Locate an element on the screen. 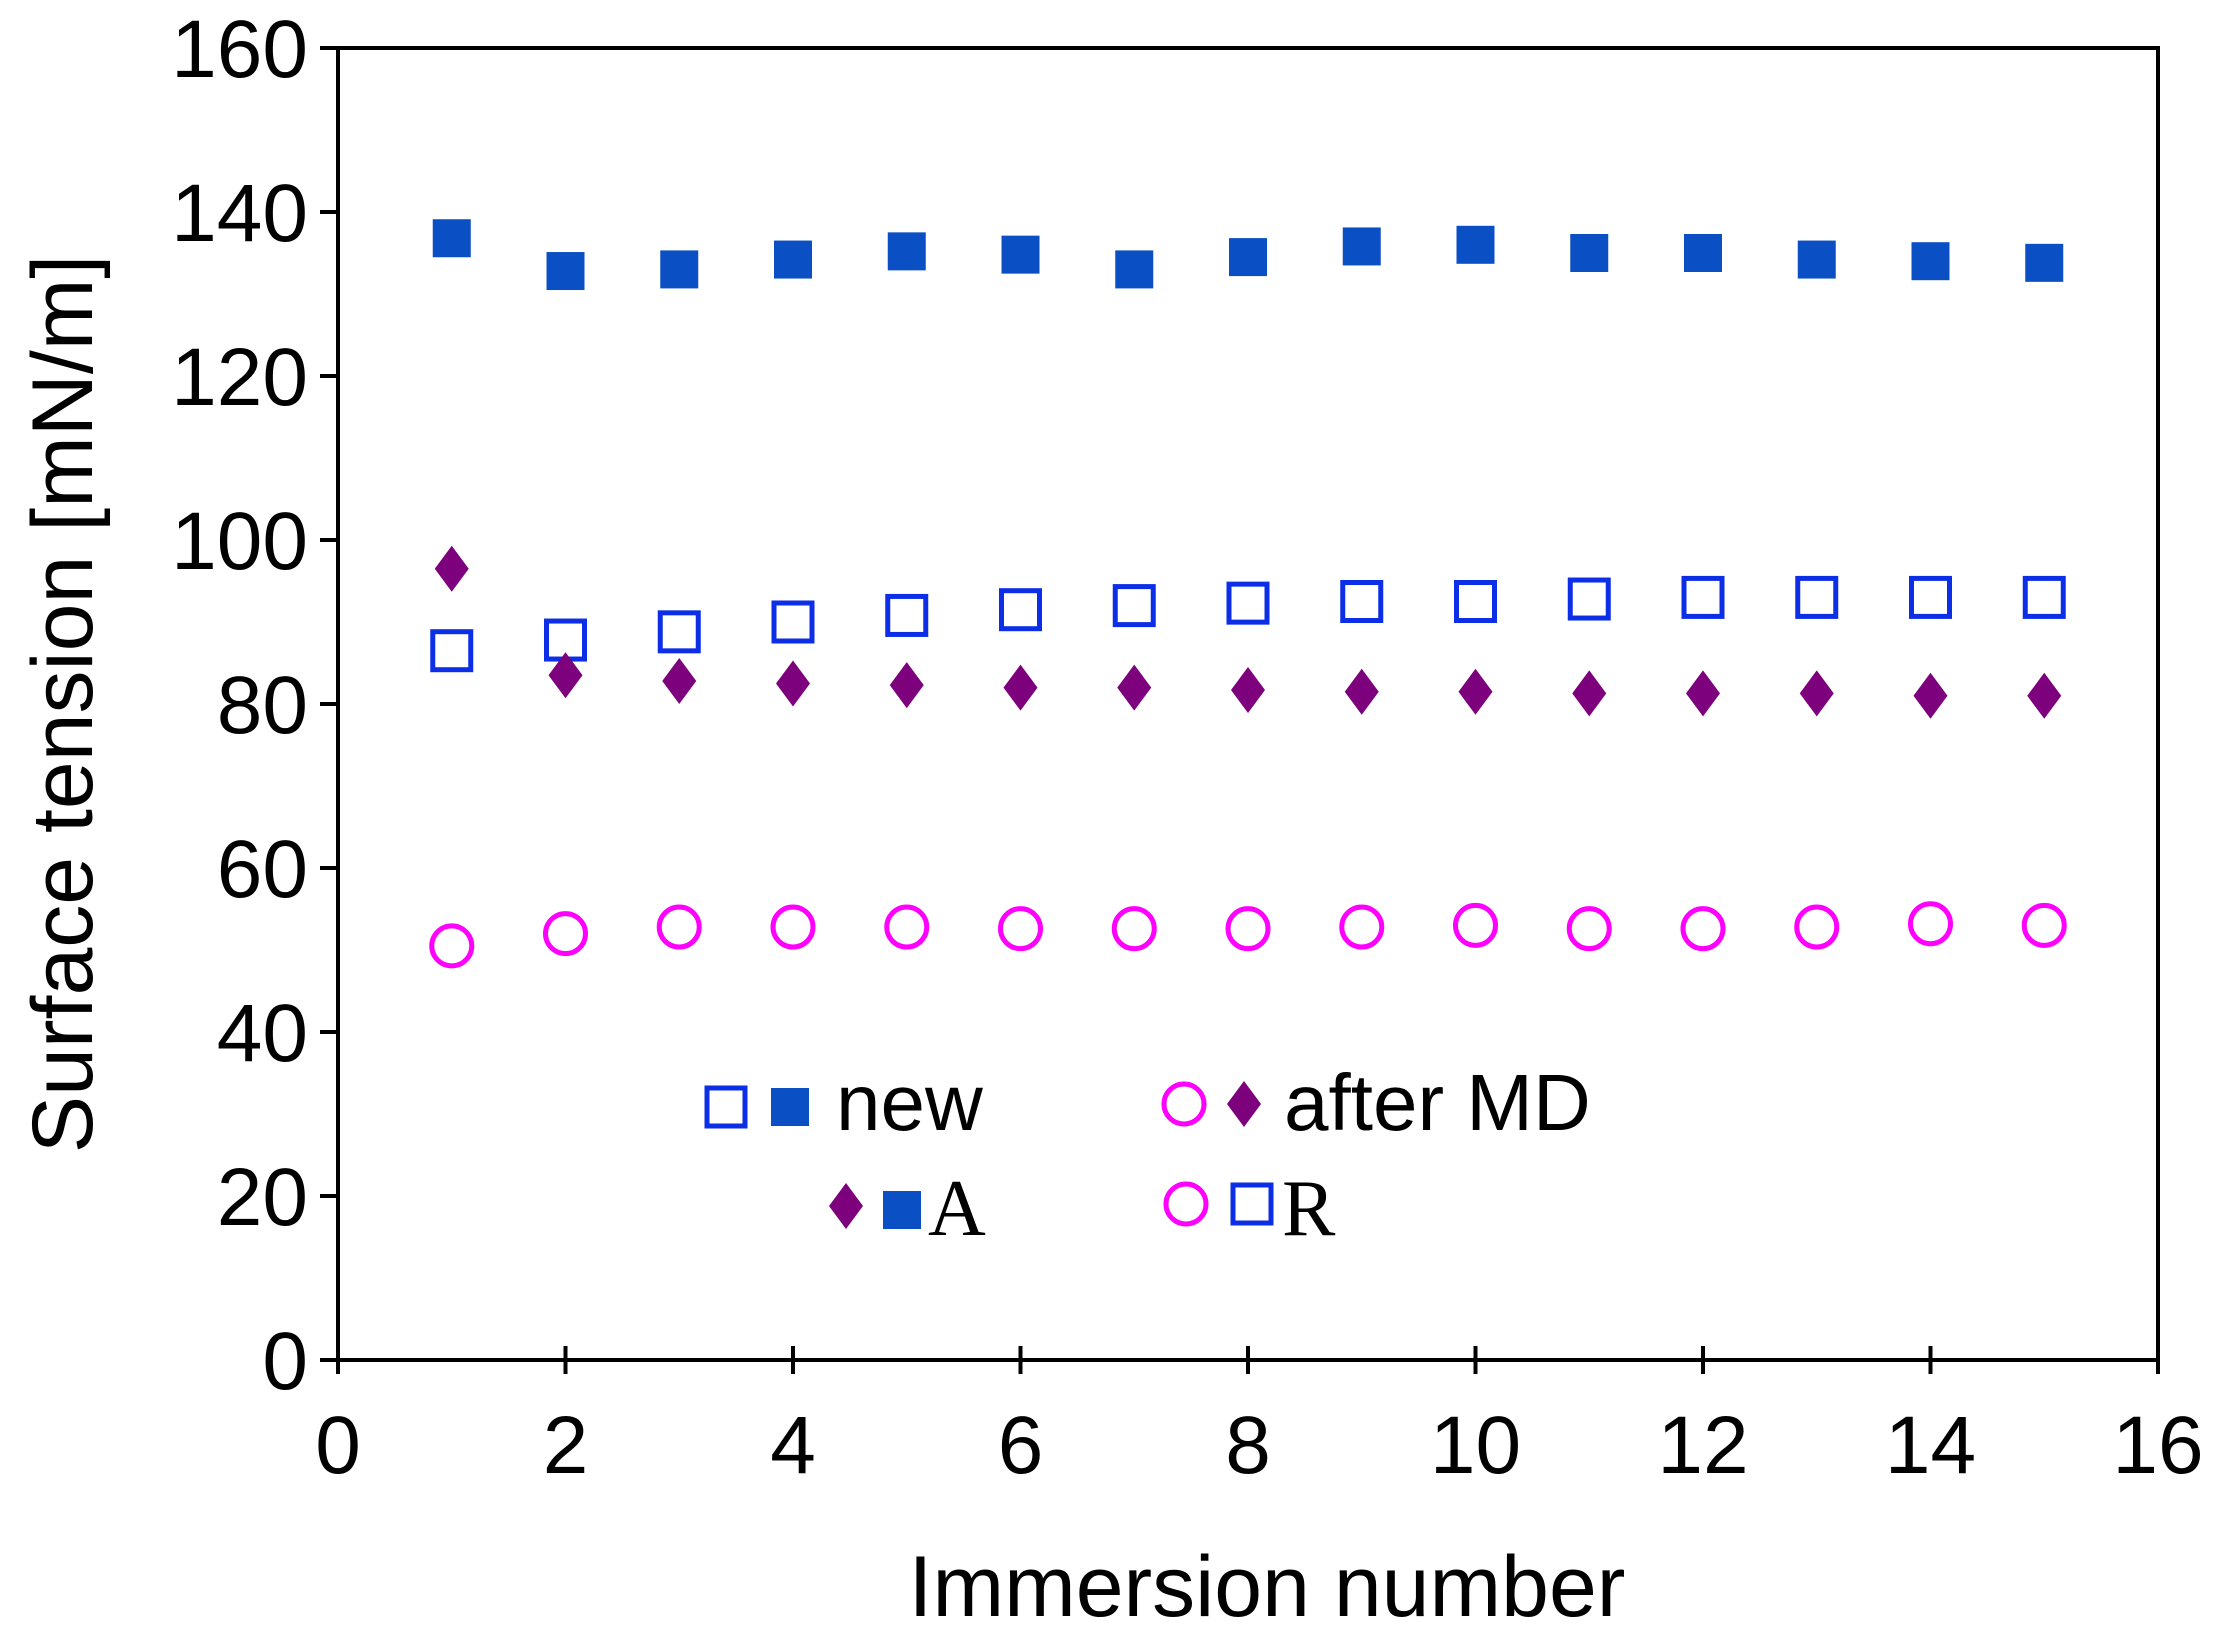 The image size is (2214, 1631). y-tick-label: 80 is located at coordinates (262, 705).